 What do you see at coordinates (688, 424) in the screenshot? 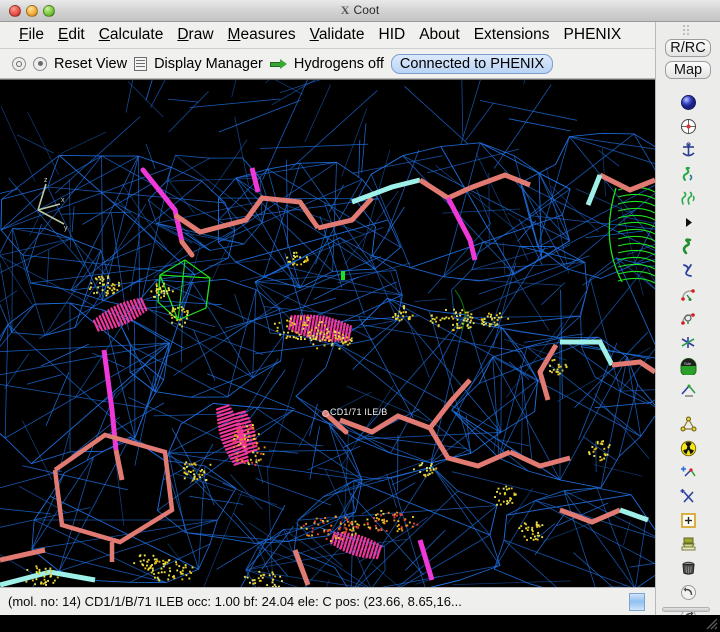
I see `atom-triangle-icon` at bounding box center [688, 424].